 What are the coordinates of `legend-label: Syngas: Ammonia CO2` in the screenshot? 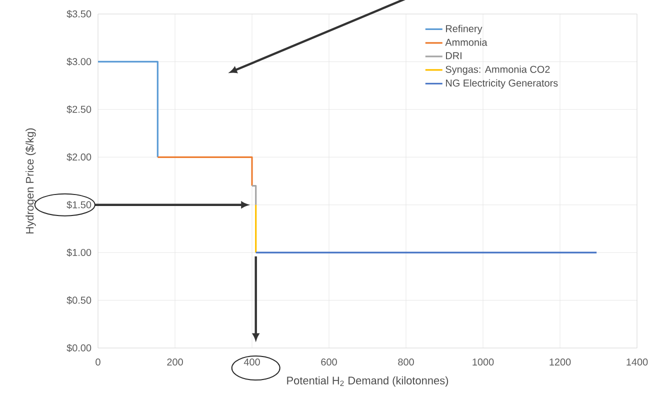 It's located at (498, 70).